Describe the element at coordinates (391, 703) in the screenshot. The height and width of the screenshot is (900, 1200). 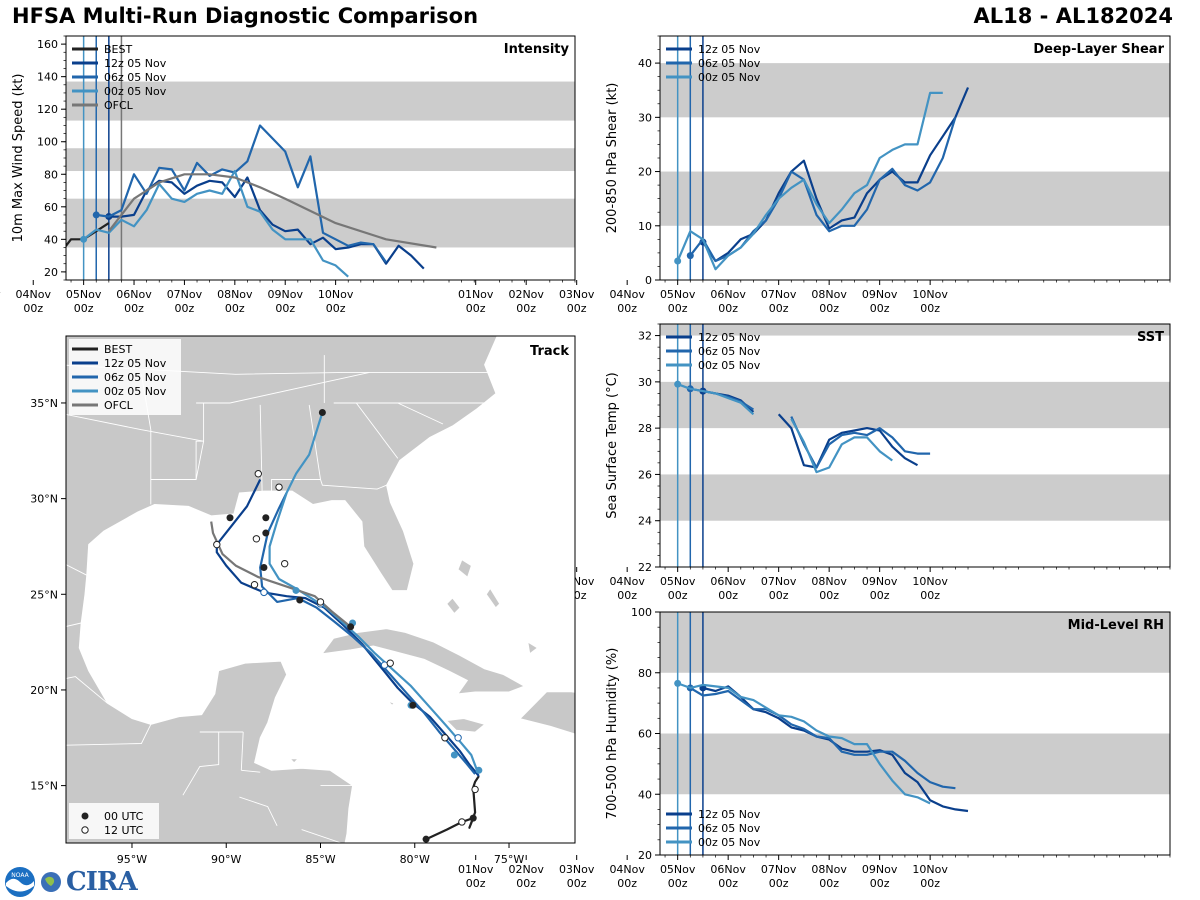
I see `land-cayman` at that location.